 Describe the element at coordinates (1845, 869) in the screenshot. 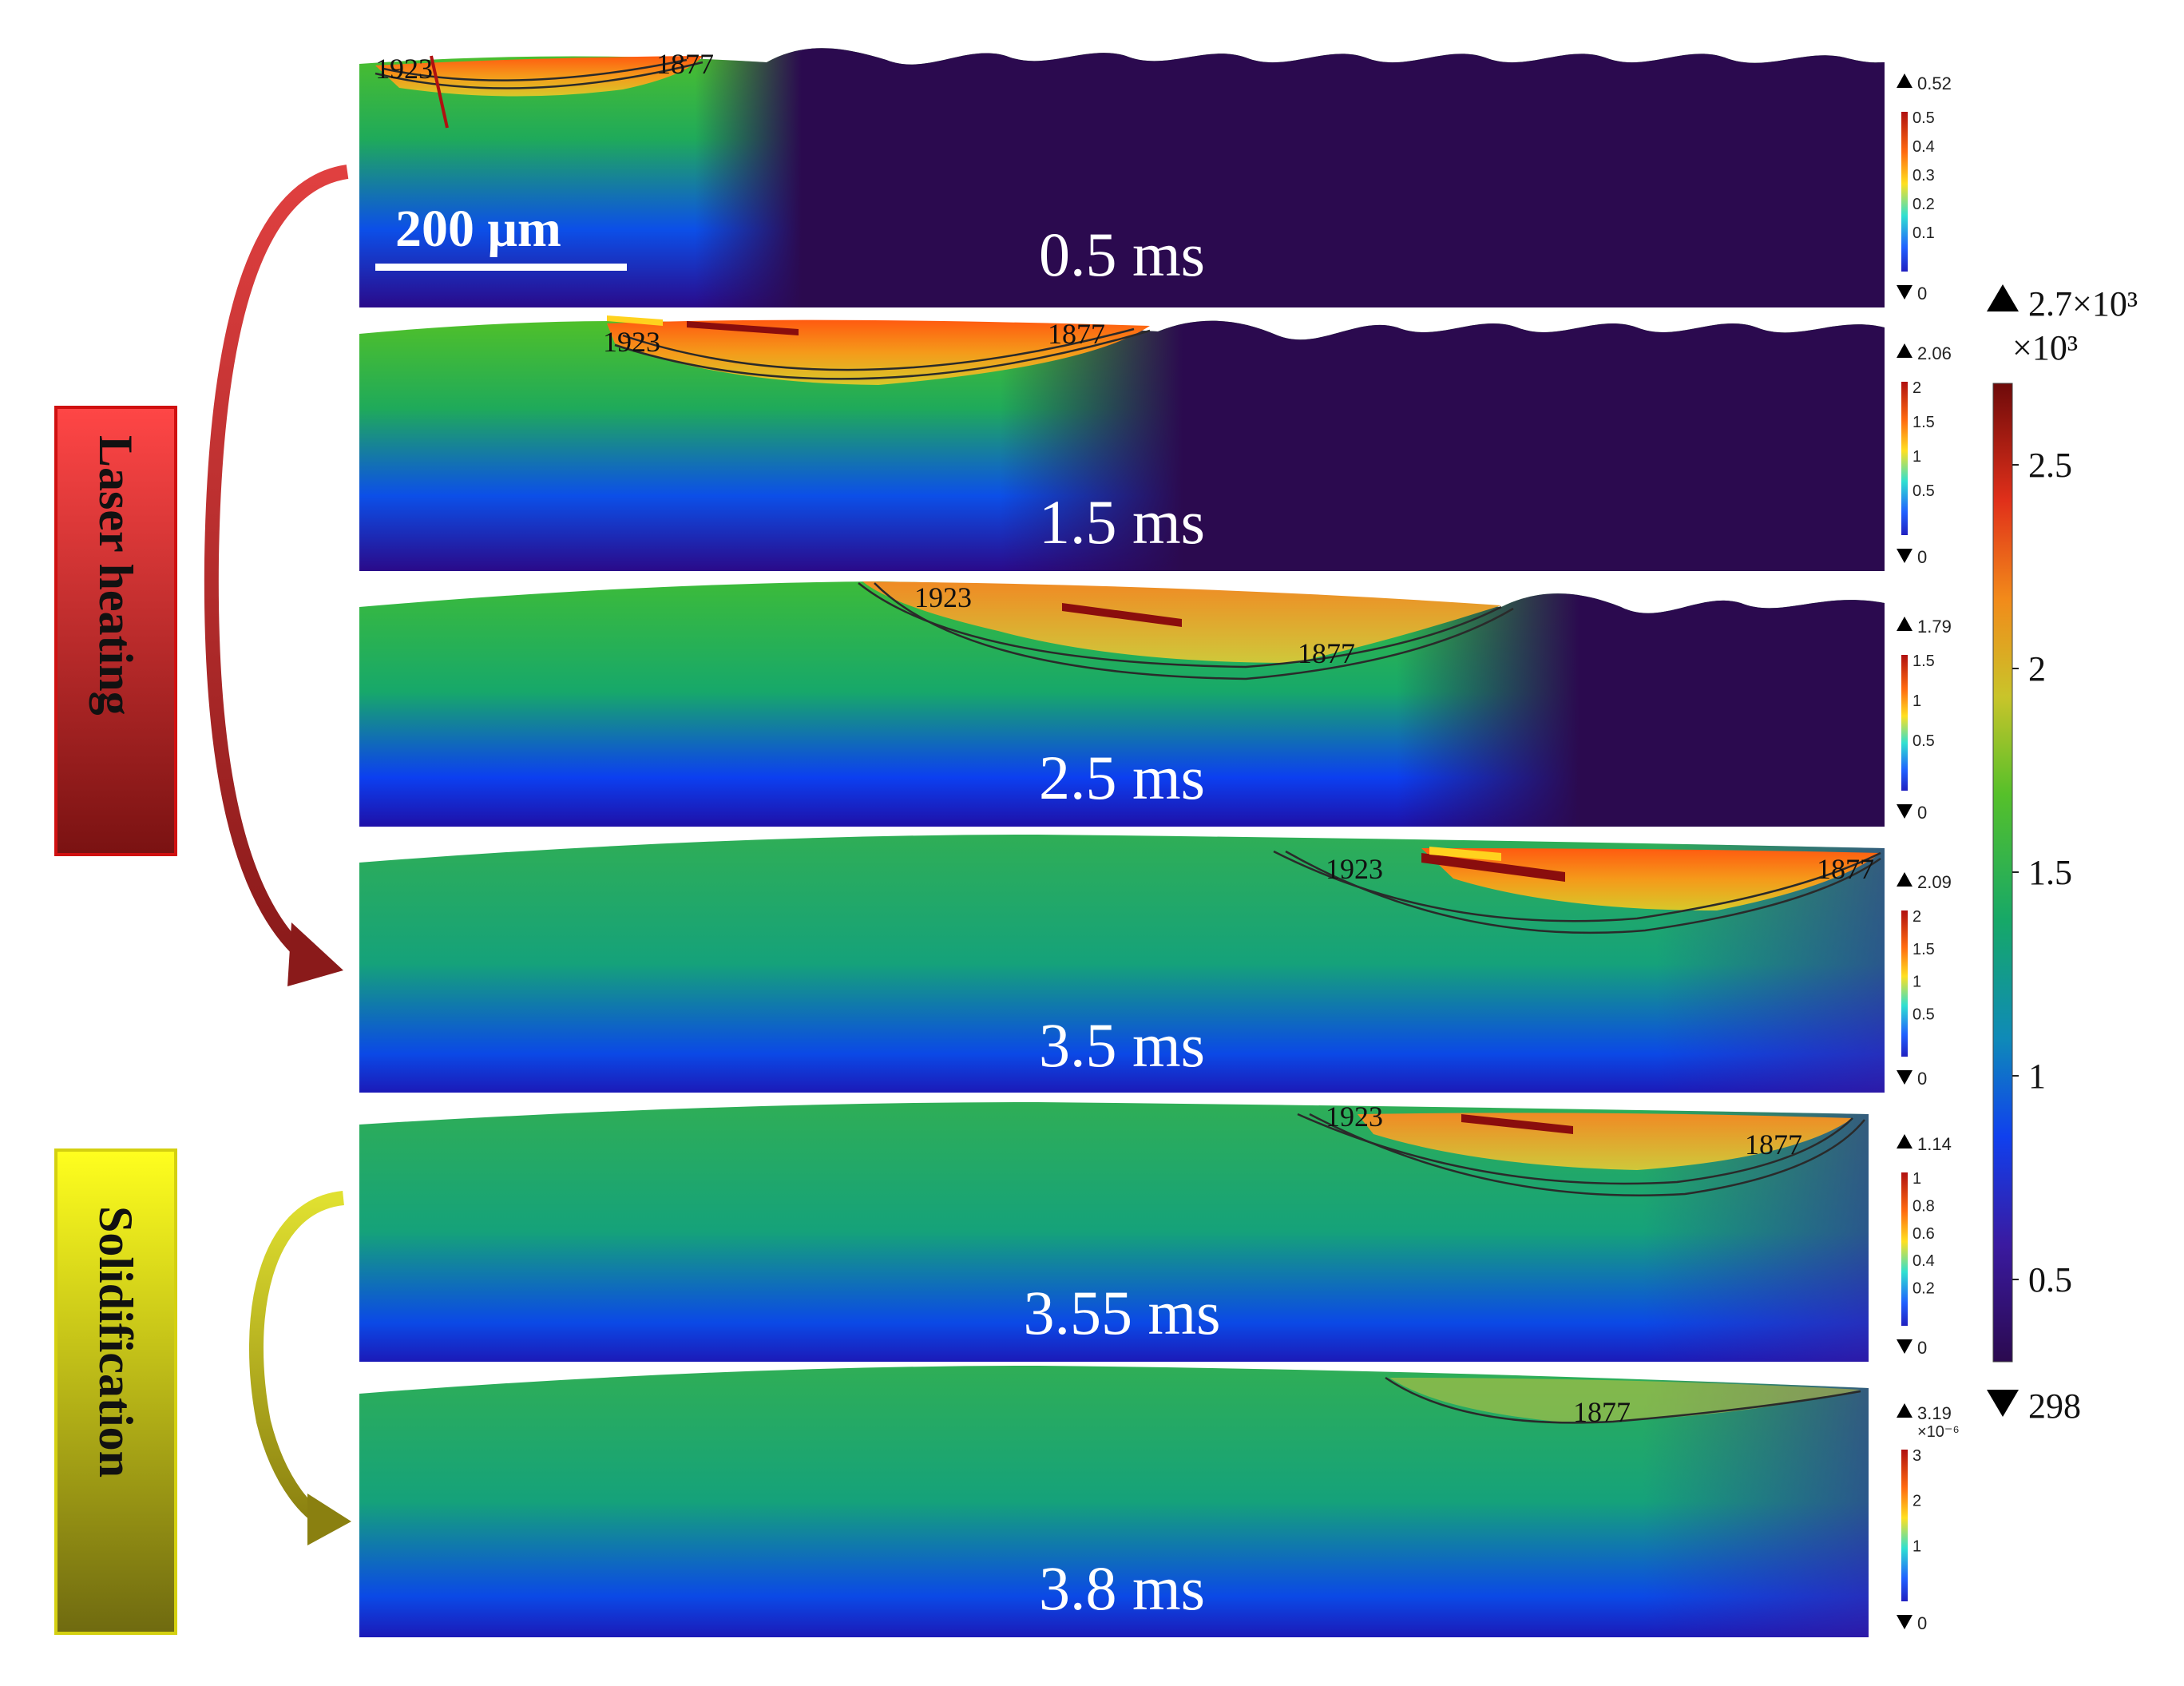

I see `iso-label-b-p4: 1877` at that location.